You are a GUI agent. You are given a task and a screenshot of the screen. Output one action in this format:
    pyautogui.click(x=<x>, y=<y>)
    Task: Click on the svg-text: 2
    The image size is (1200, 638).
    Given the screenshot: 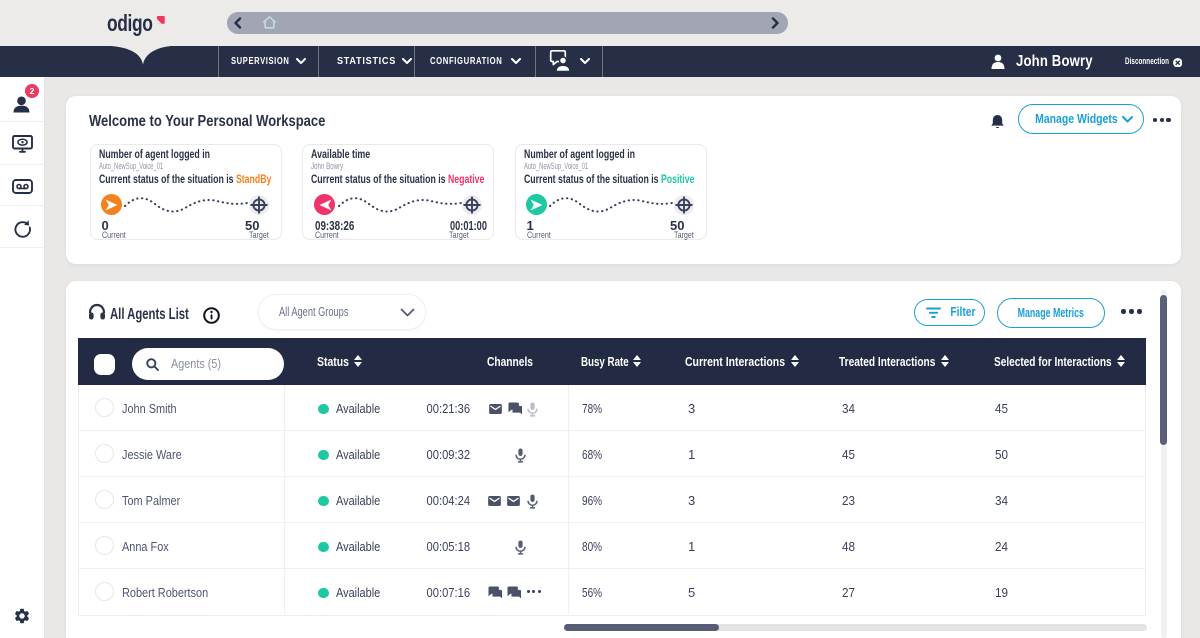 What is the action you would take?
    pyautogui.click(x=31, y=91)
    